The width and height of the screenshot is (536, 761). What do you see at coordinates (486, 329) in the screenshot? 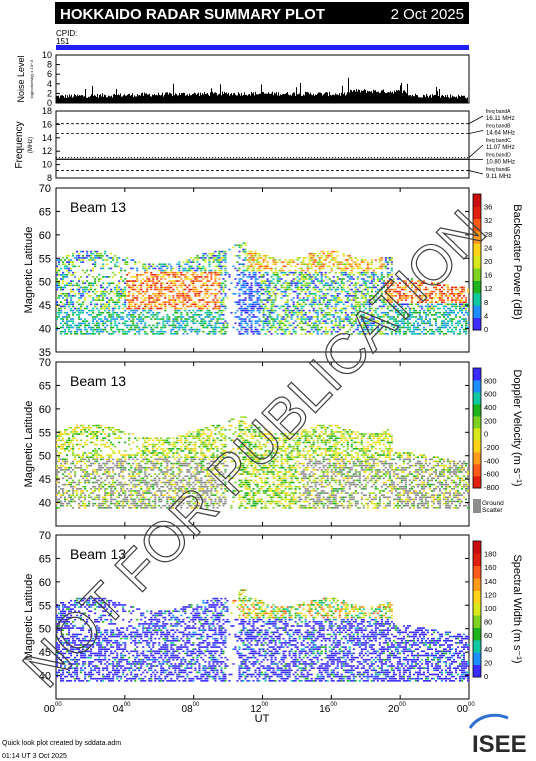
I see `colorbar-tick-label: 0` at bounding box center [486, 329].